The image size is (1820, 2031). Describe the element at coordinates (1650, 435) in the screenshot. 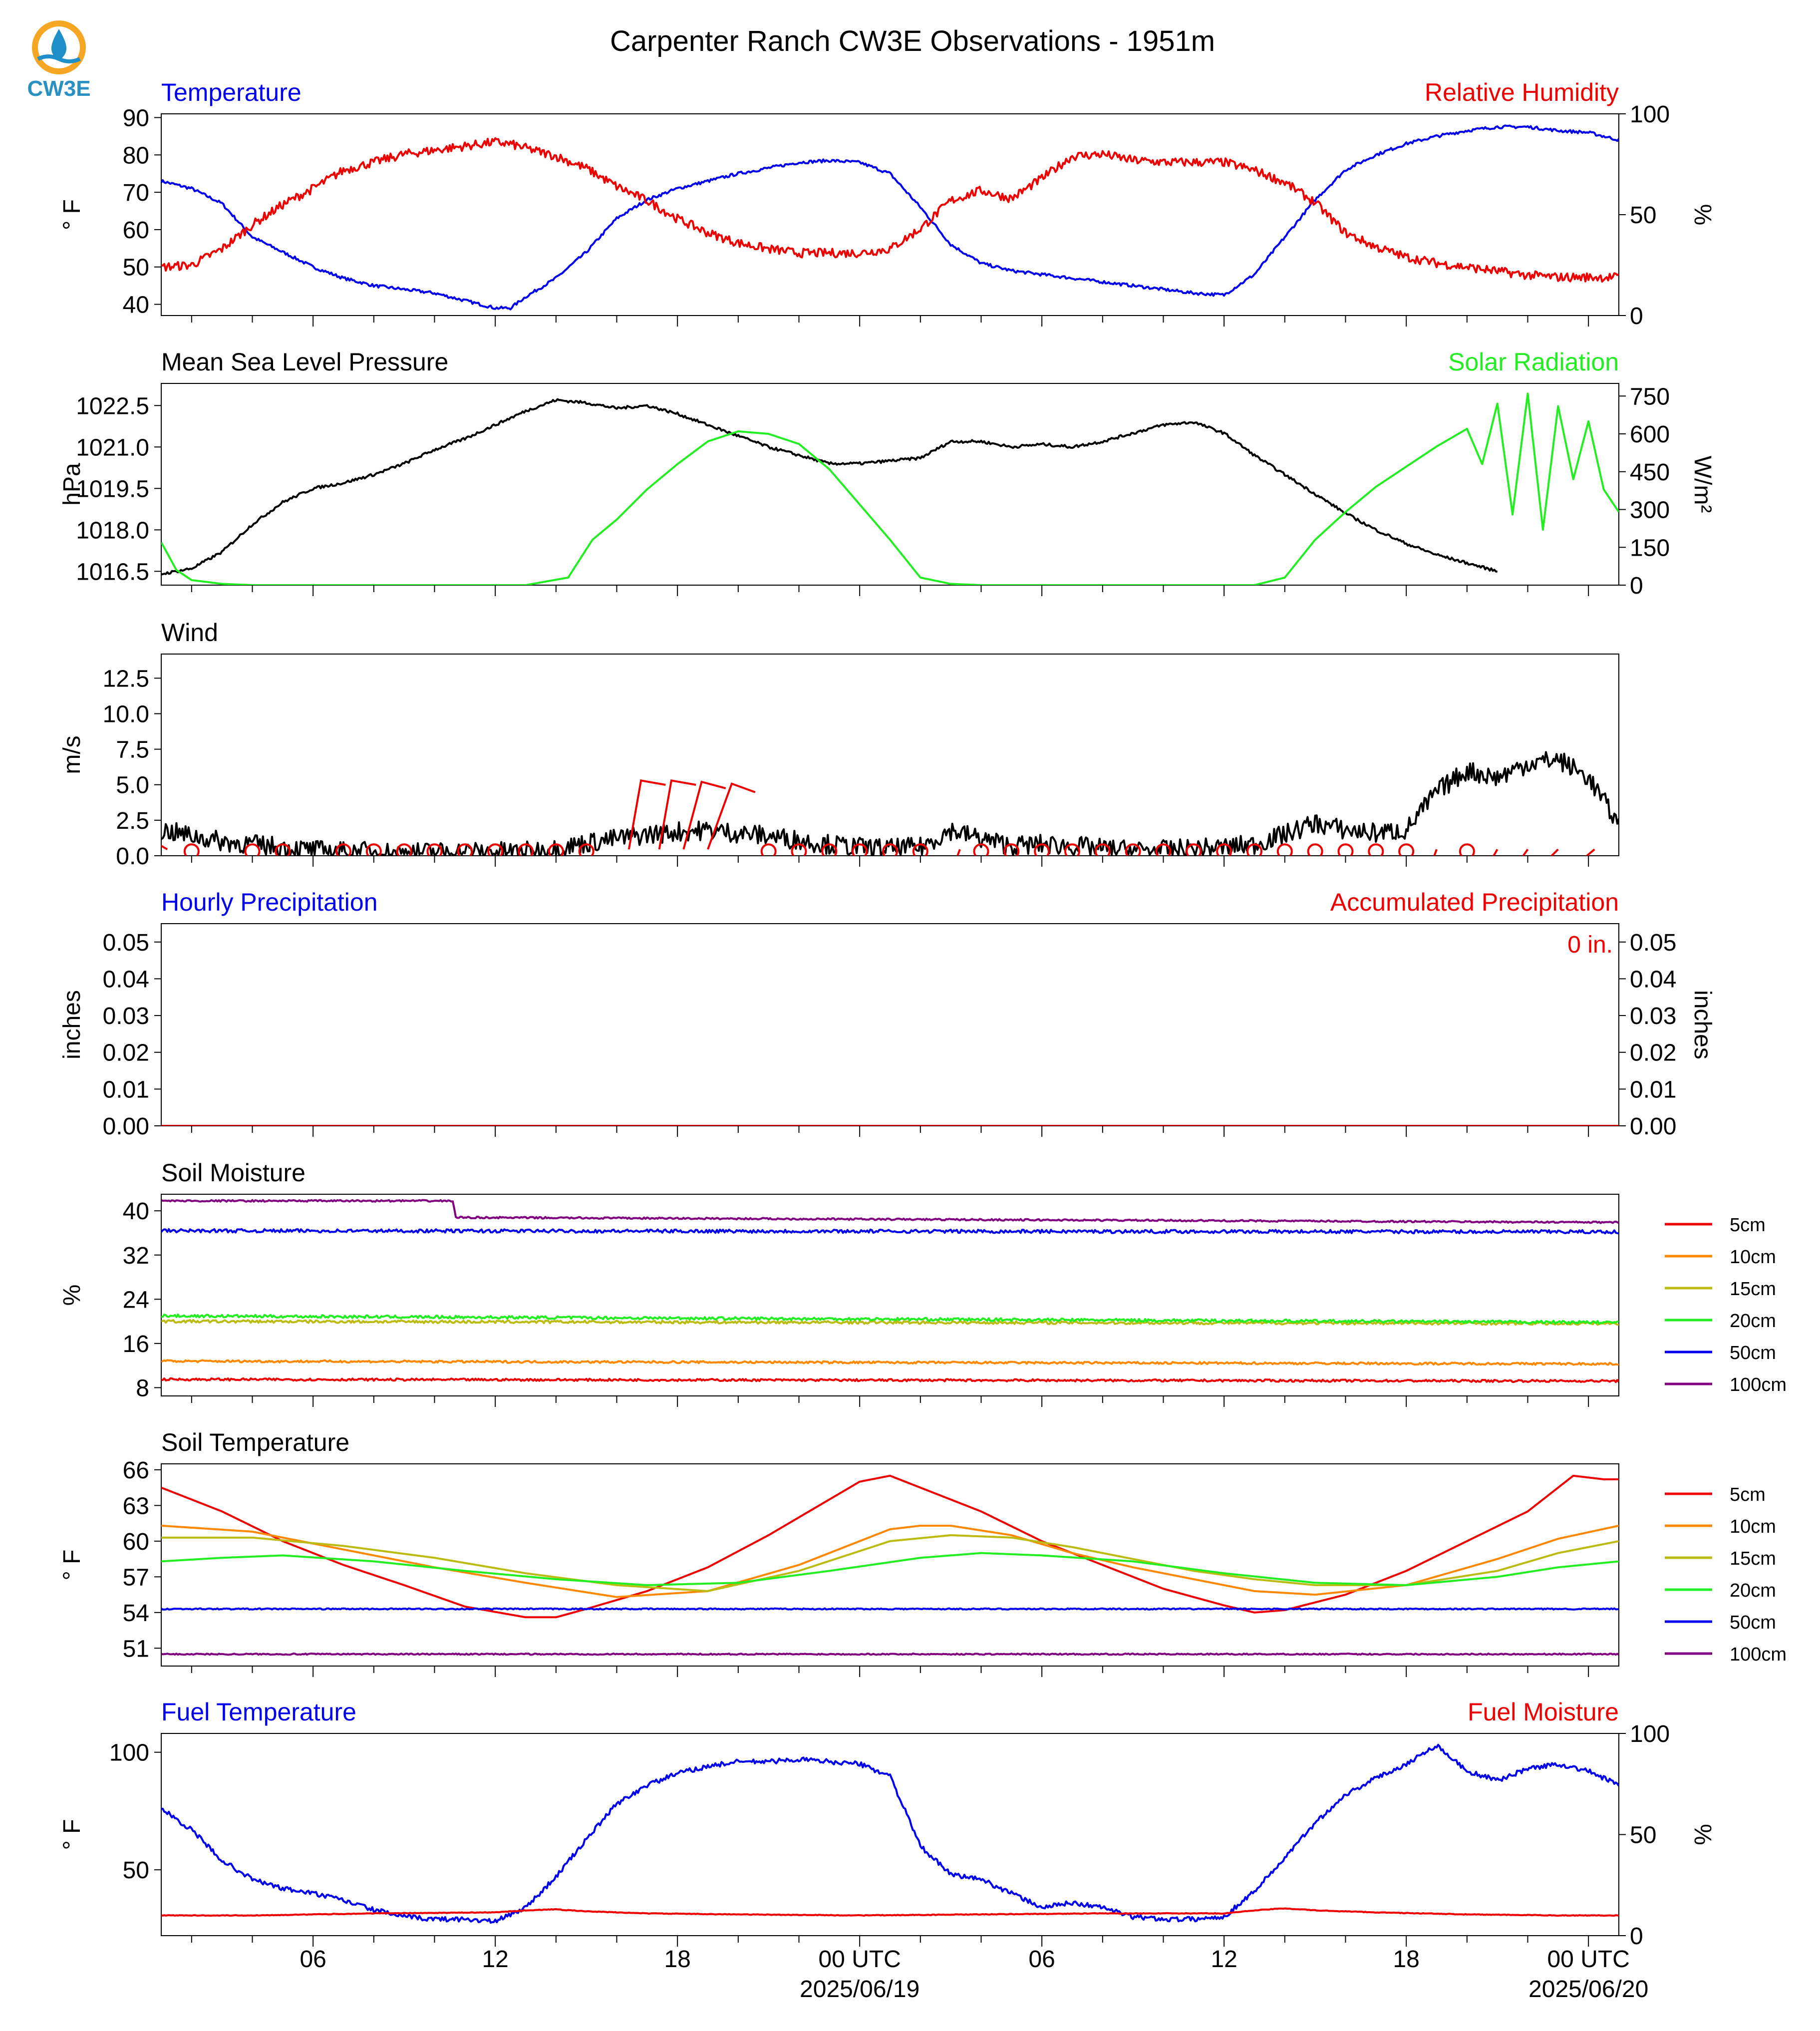

I see `y-right-tick-label: 600` at that location.